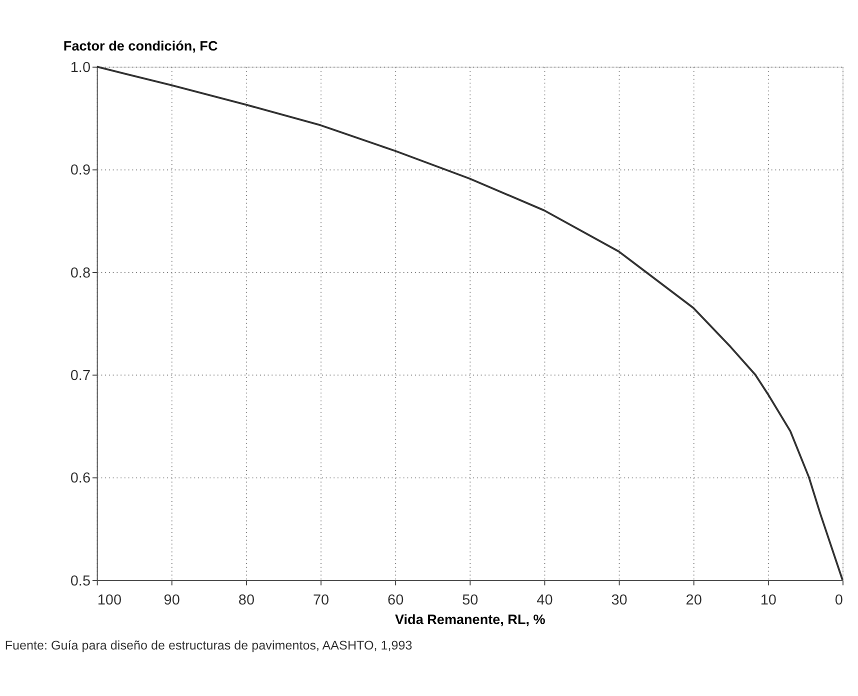 Image resolution: width=858 pixels, height=696 pixels. What do you see at coordinates (396, 600) in the screenshot?
I see `x-tick-label: 60` at bounding box center [396, 600].